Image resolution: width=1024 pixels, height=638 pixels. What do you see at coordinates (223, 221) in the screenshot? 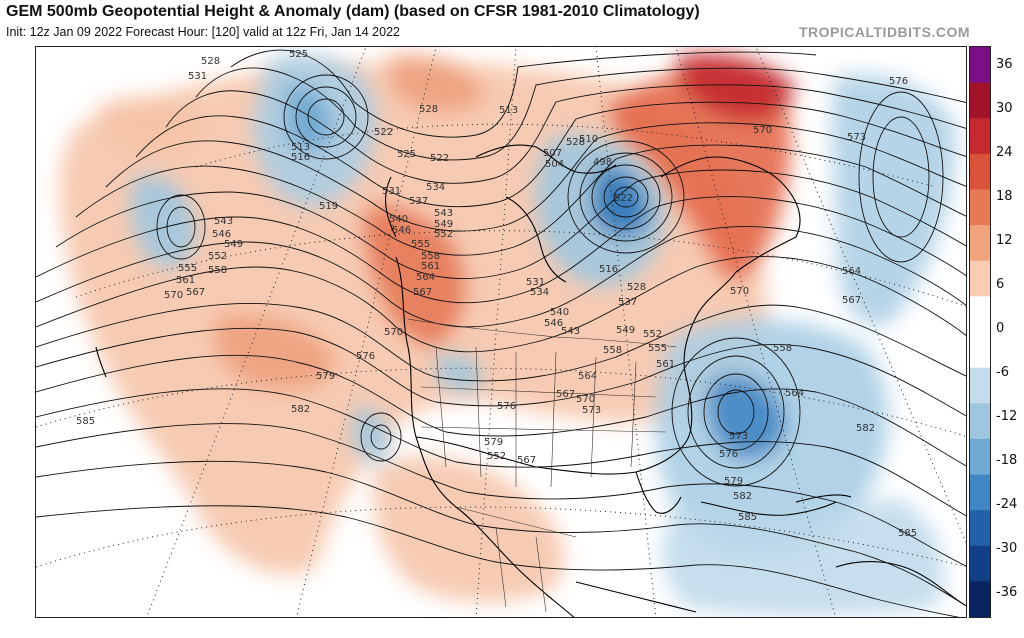
I see `contour-label: 543` at bounding box center [223, 221].